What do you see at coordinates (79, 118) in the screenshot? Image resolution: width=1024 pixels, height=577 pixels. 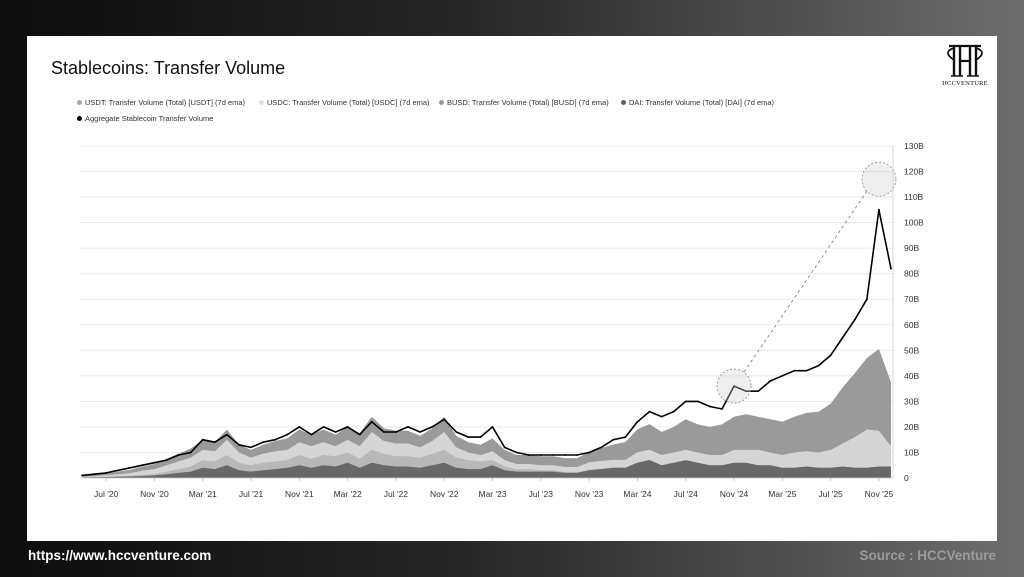 I see `legend-dot-aggregate` at bounding box center [79, 118].